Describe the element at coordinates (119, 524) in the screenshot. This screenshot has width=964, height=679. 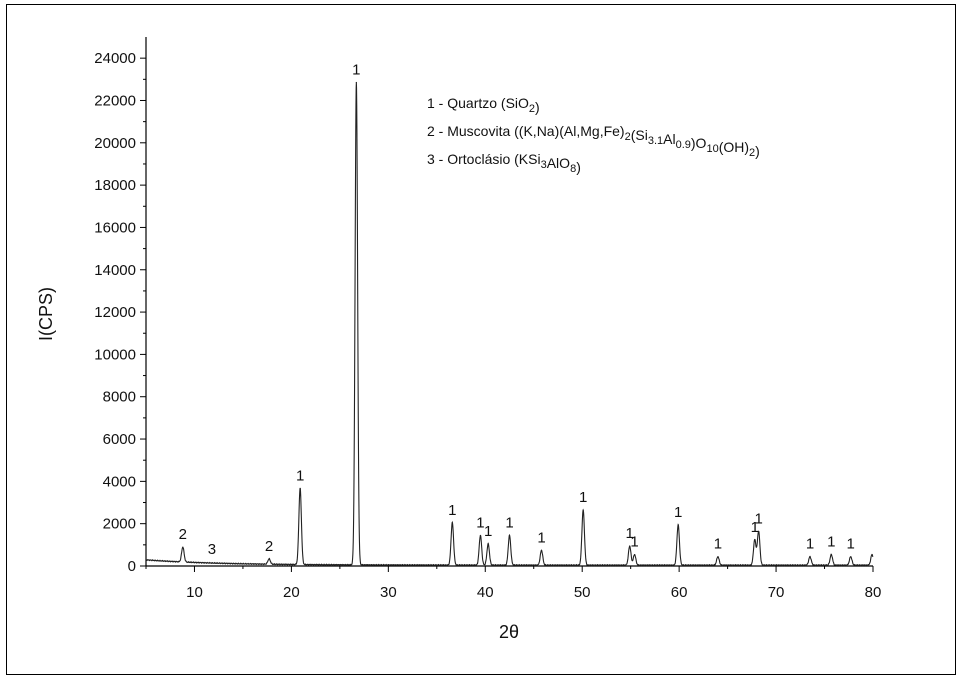
I see `y-tick-label: 2000` at that location.